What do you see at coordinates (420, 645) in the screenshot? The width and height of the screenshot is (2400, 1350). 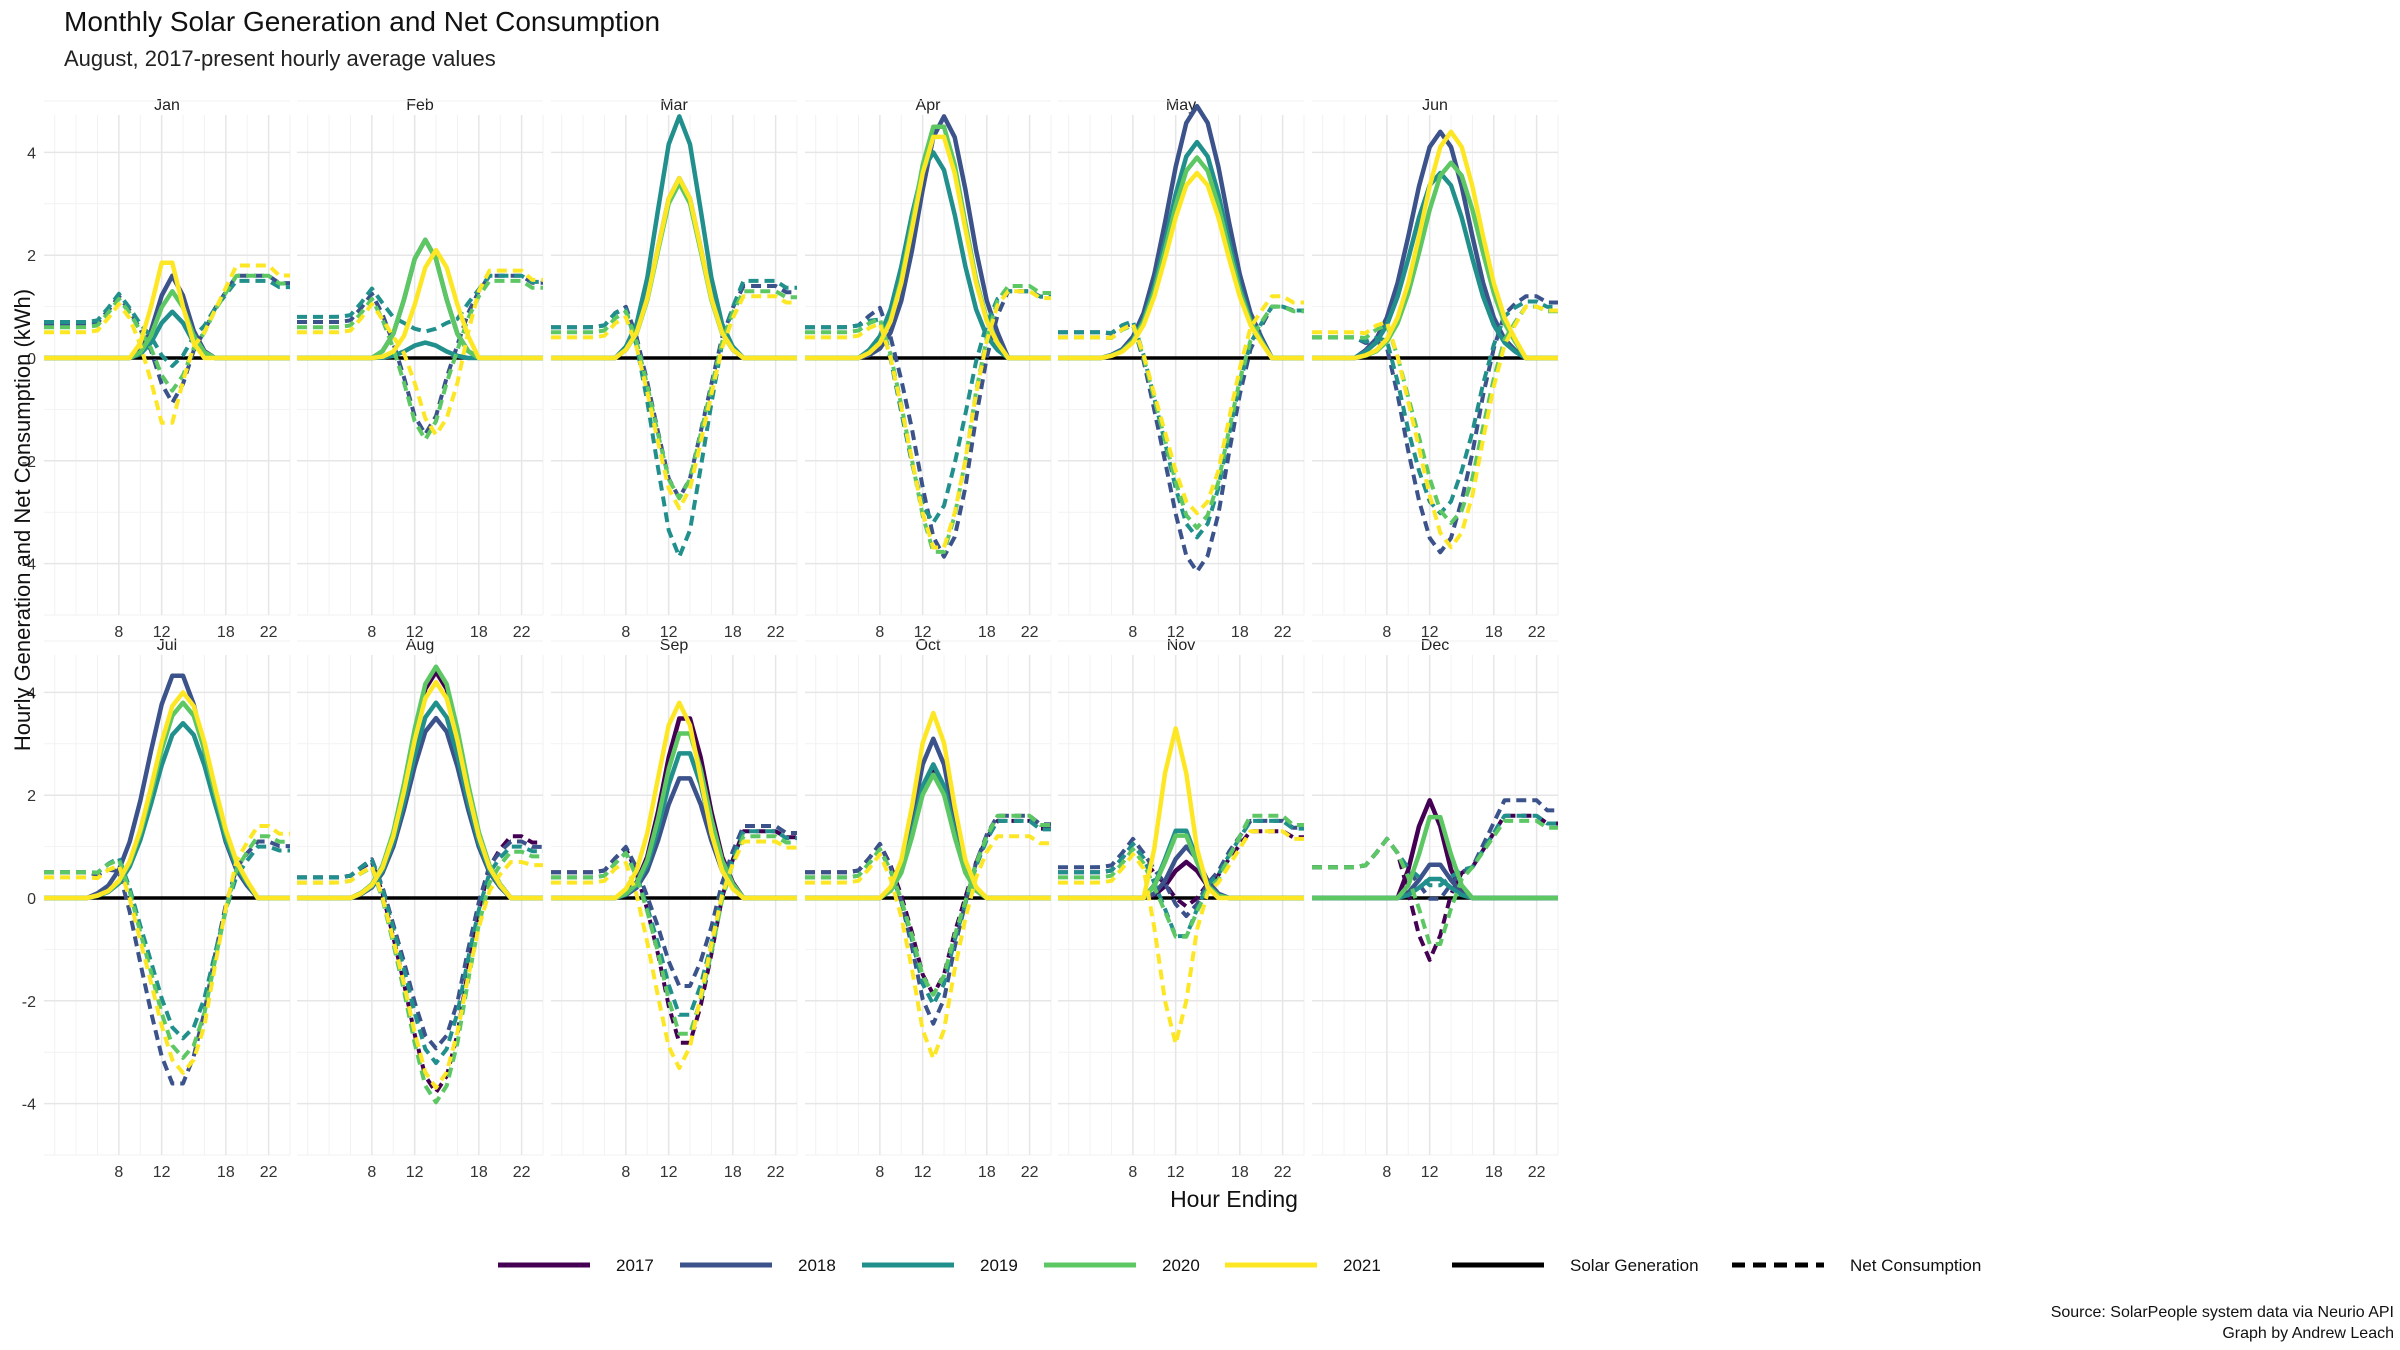 I see `facet-label: Aug` at bounding box center [420, 645].